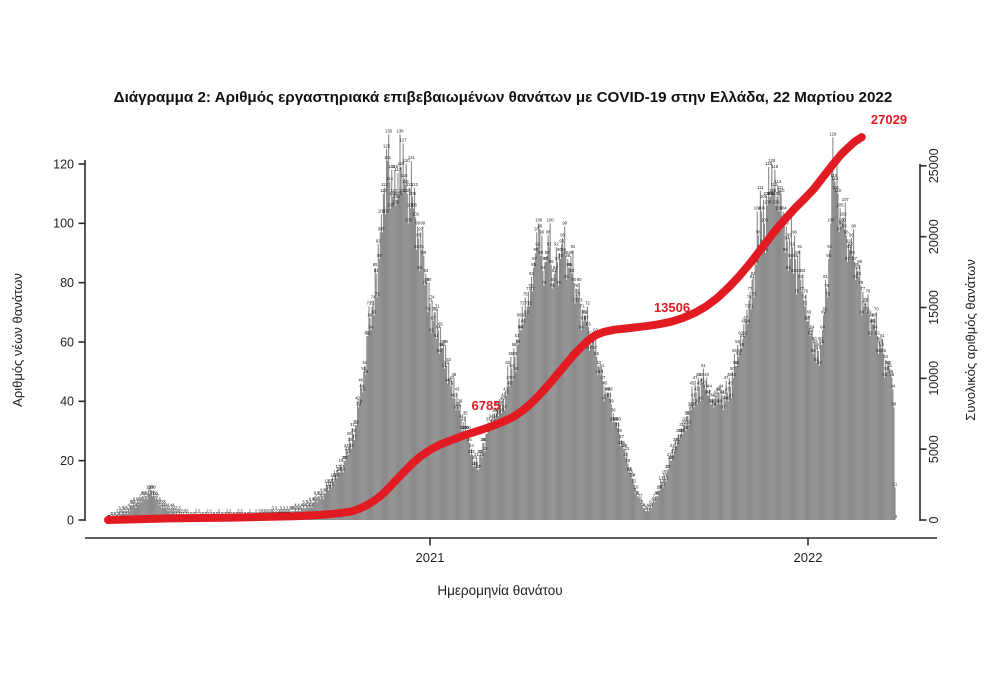  What do you see at coordinates (822, 326) in the screenshot?
I see `svg-text: 64` at bounding box center [822, 326].